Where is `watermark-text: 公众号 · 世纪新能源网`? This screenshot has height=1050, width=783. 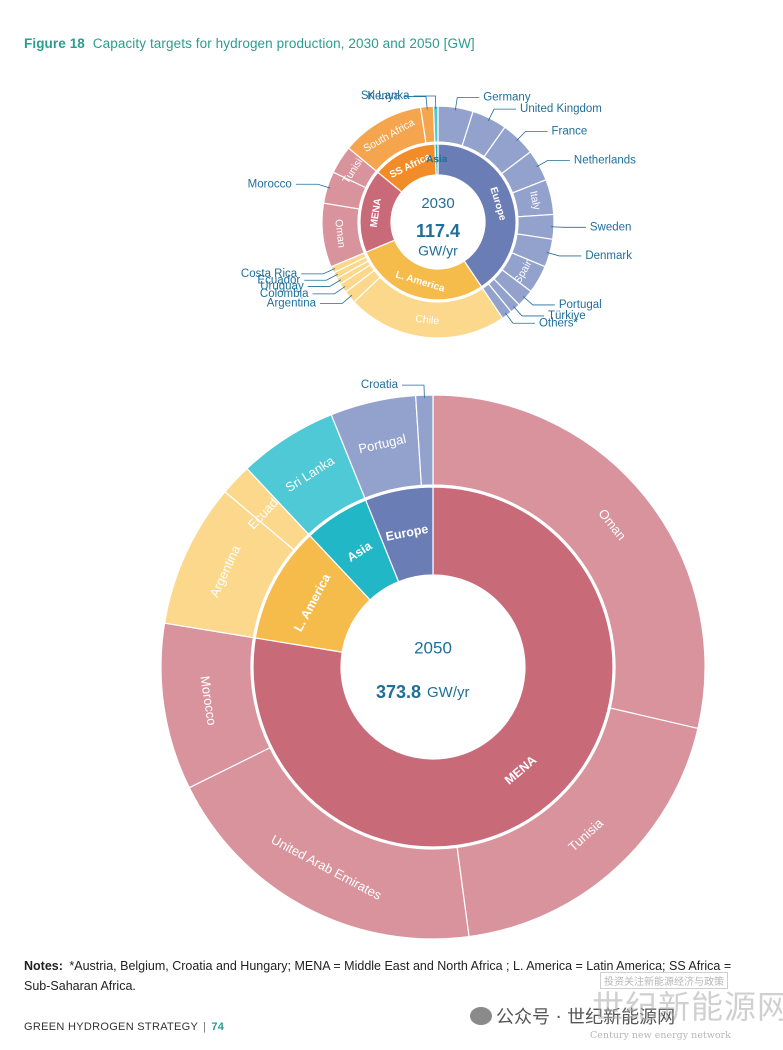 watermark-text: 公众号 · 世纪新能源网 is located at coordinates (586, 1017).